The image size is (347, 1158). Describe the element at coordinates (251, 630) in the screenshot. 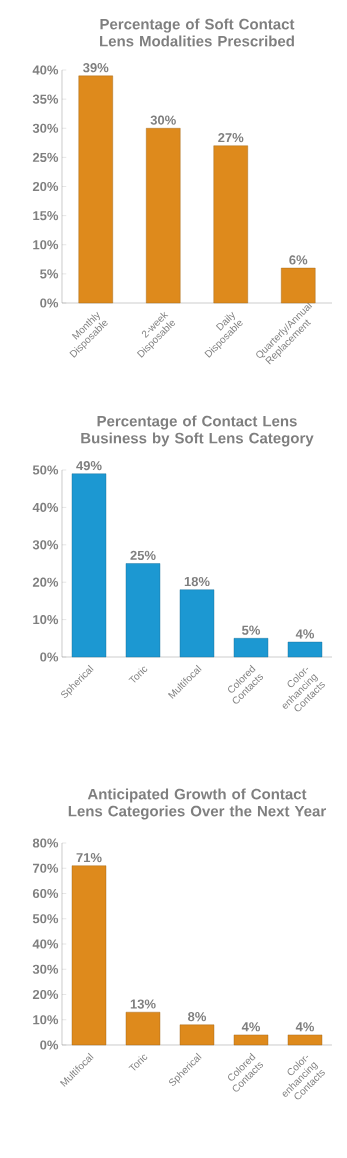

I see `data-label: 5%` at that location.